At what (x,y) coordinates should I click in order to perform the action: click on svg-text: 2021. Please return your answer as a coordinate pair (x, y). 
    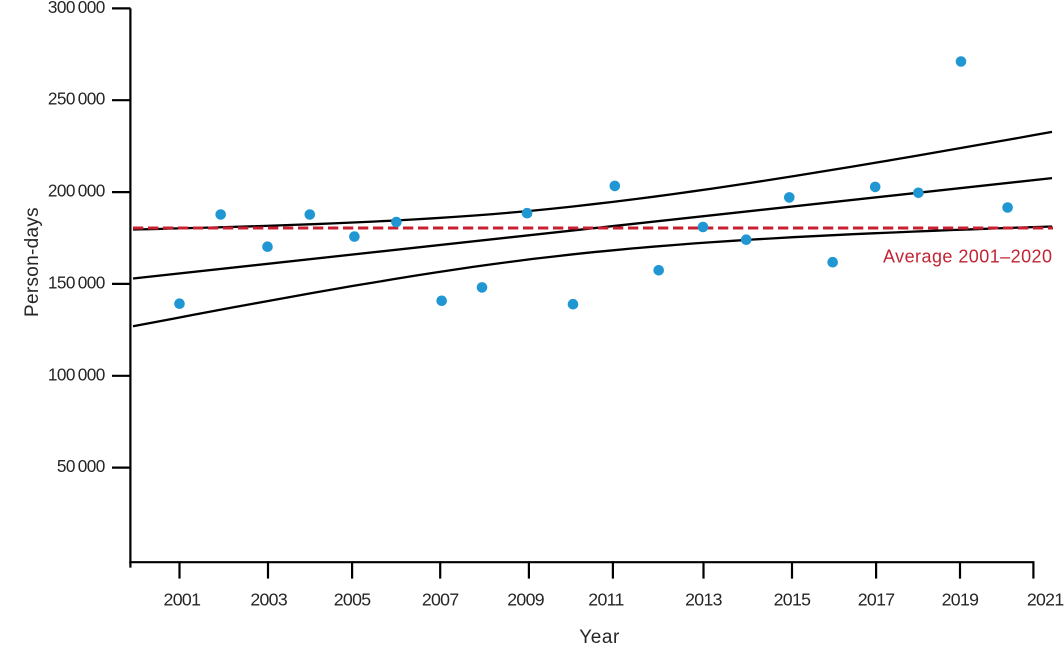
    Looking at the image, I should click on (1045, 600).